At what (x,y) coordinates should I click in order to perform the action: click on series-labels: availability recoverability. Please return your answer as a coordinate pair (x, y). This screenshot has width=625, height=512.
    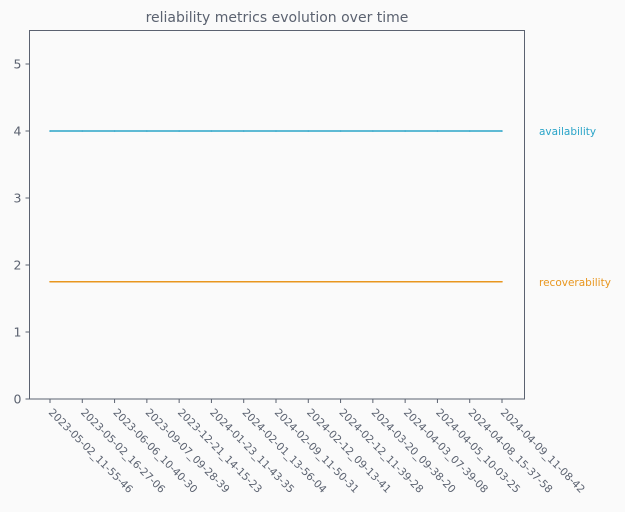
    Looking at the image, I should click on (575, 207).